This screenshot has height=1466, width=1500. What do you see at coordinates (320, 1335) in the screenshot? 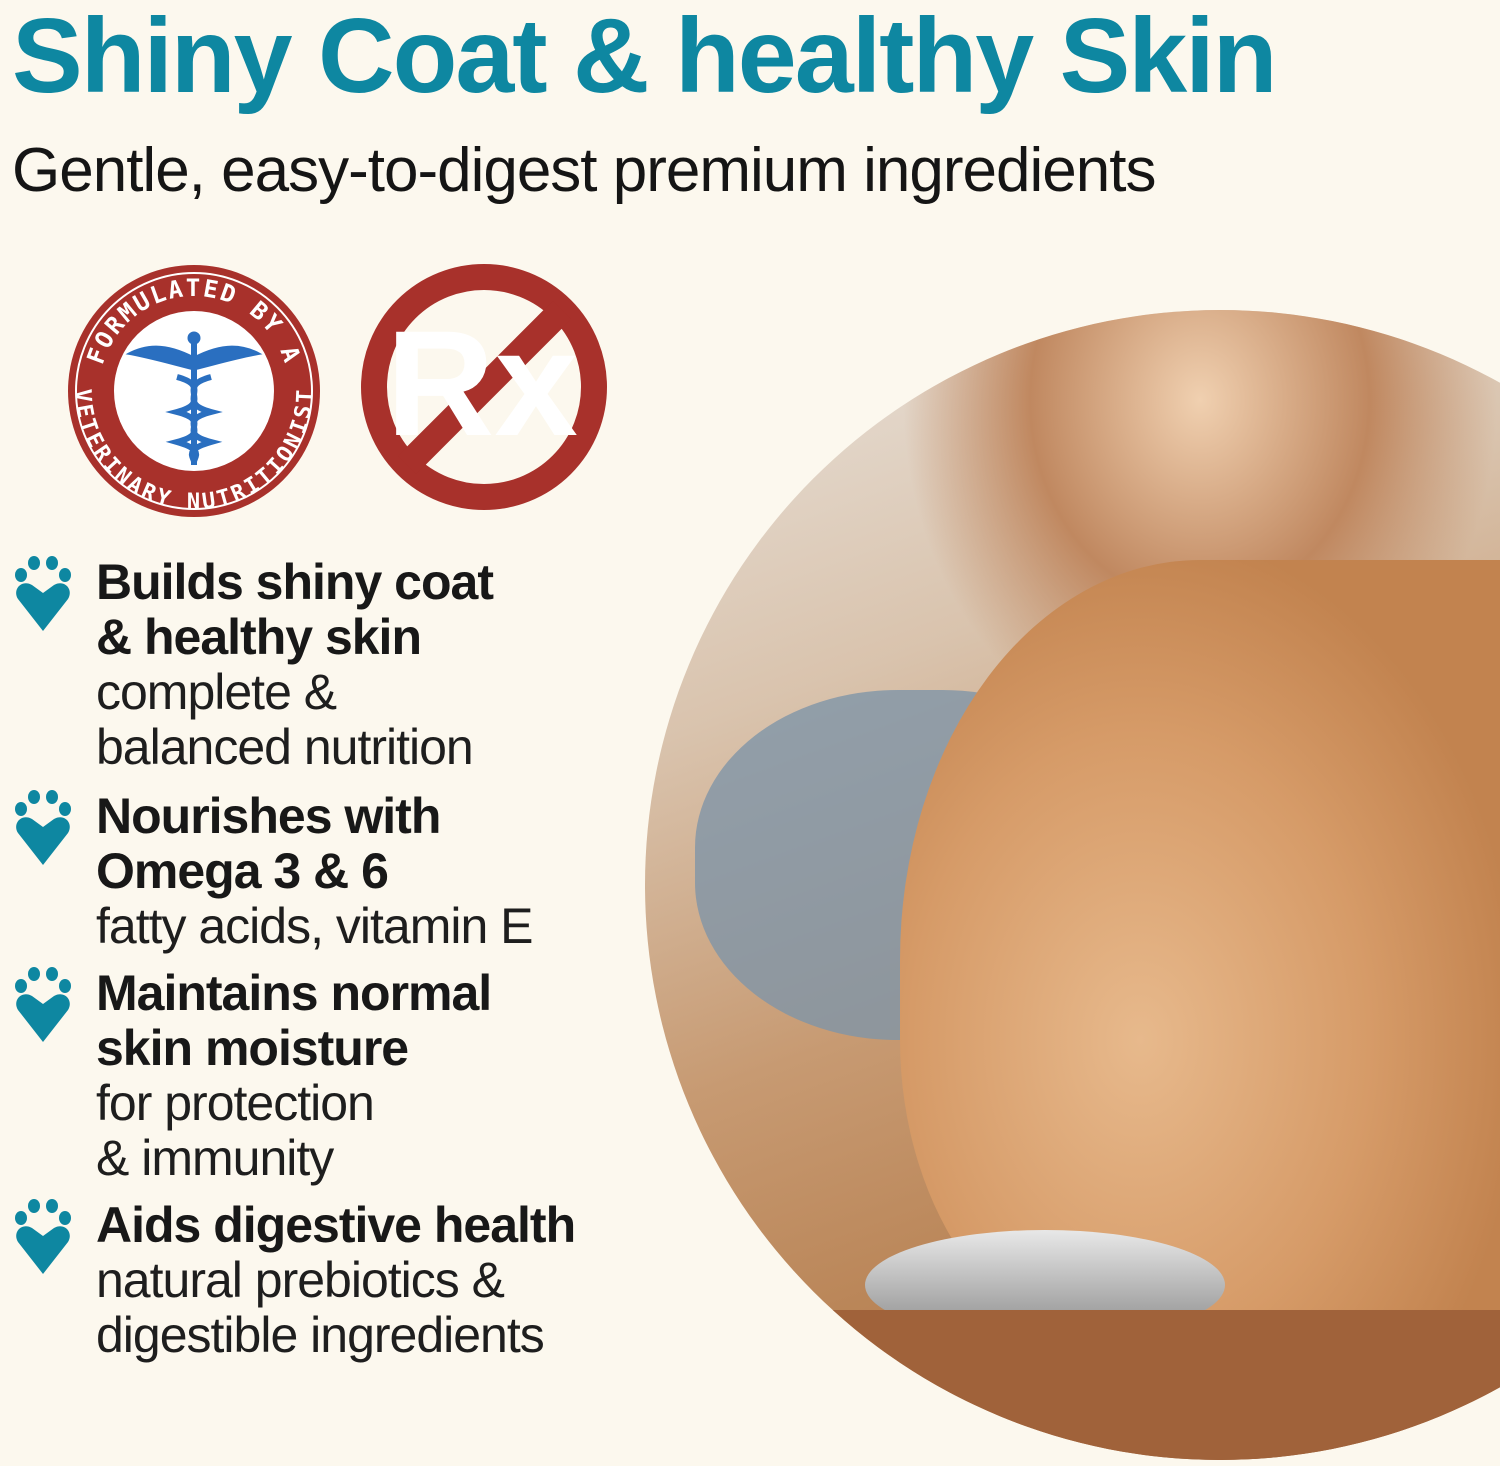
I see `feature-detail: digestible ingredients` at bounding box center [320, 1335].